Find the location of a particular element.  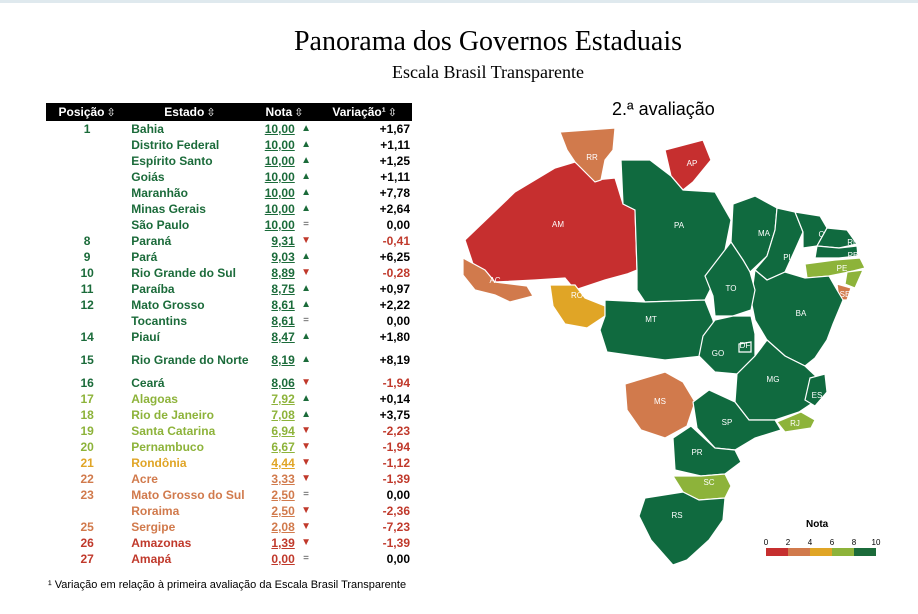

score-cell: 2,08 is located at coordinates (283, 527).